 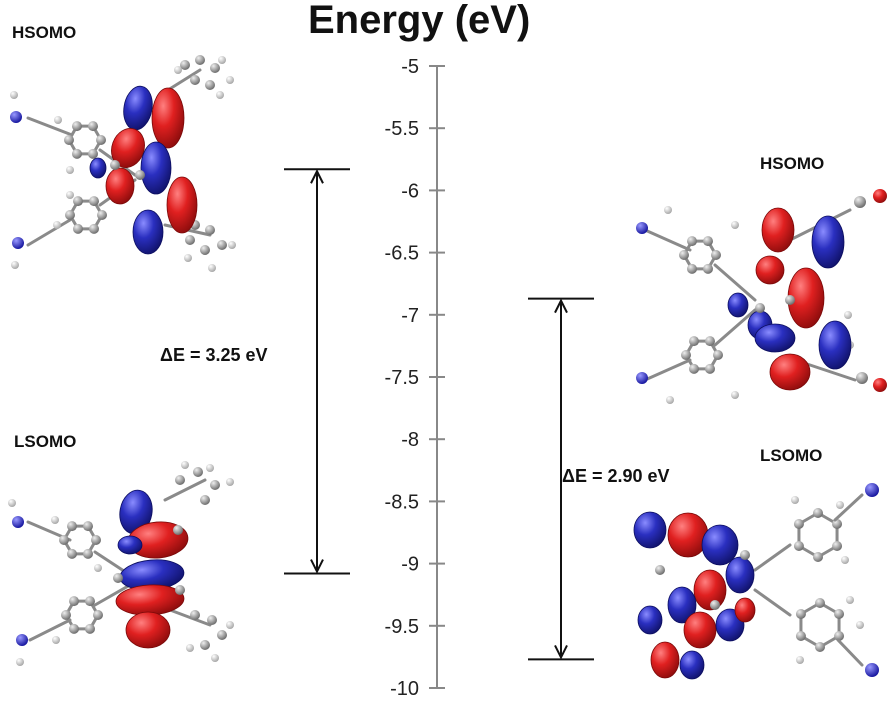 I want to click on axis-tick: -9.5, so click(x=415, y=627).